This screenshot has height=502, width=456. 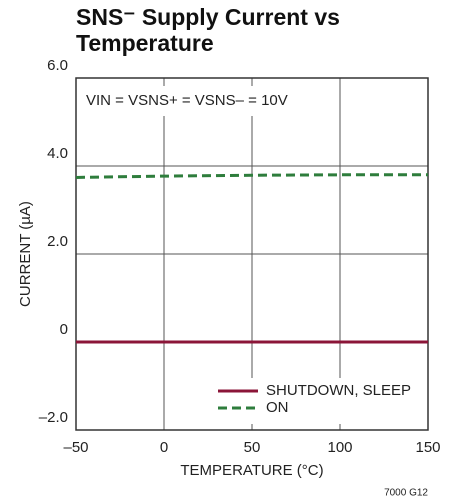 What do you see at coordinates (251, 176) in the screenshot?
I see `series-line` at bounding box center [251, 176].